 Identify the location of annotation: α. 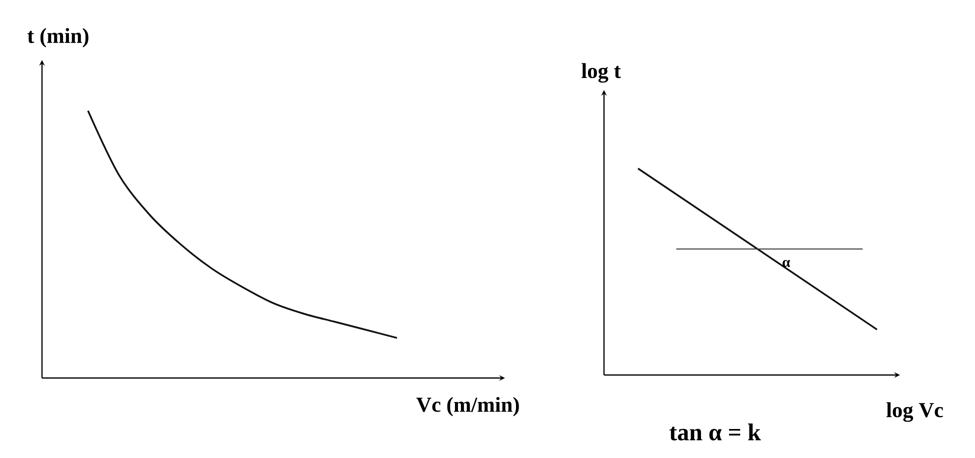
(786, 264).